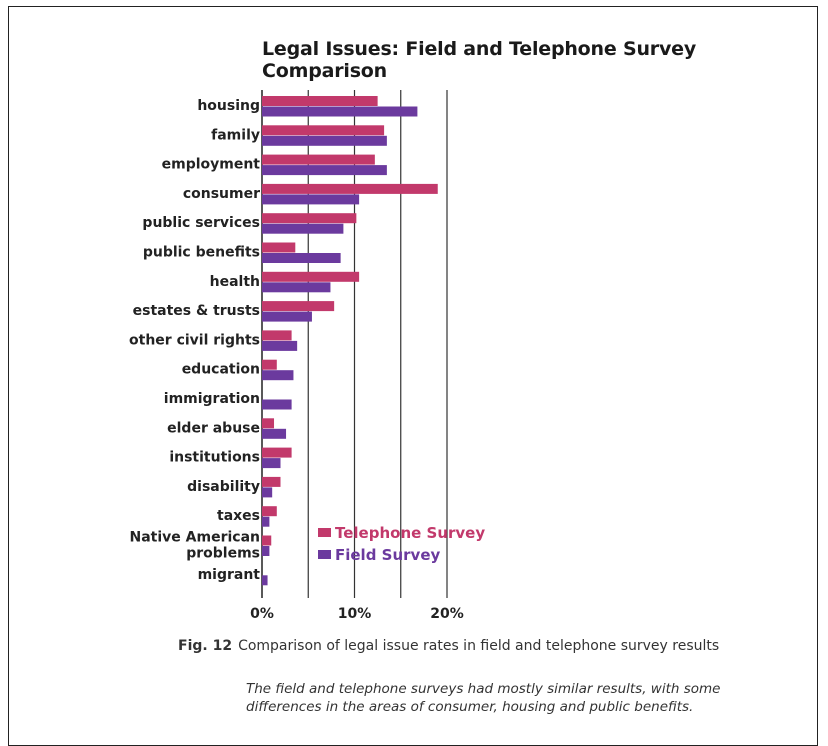 The height and width of the screenshot is (746, 828). I want to click on x-tick-label-0: 0%, so click(262, 614).